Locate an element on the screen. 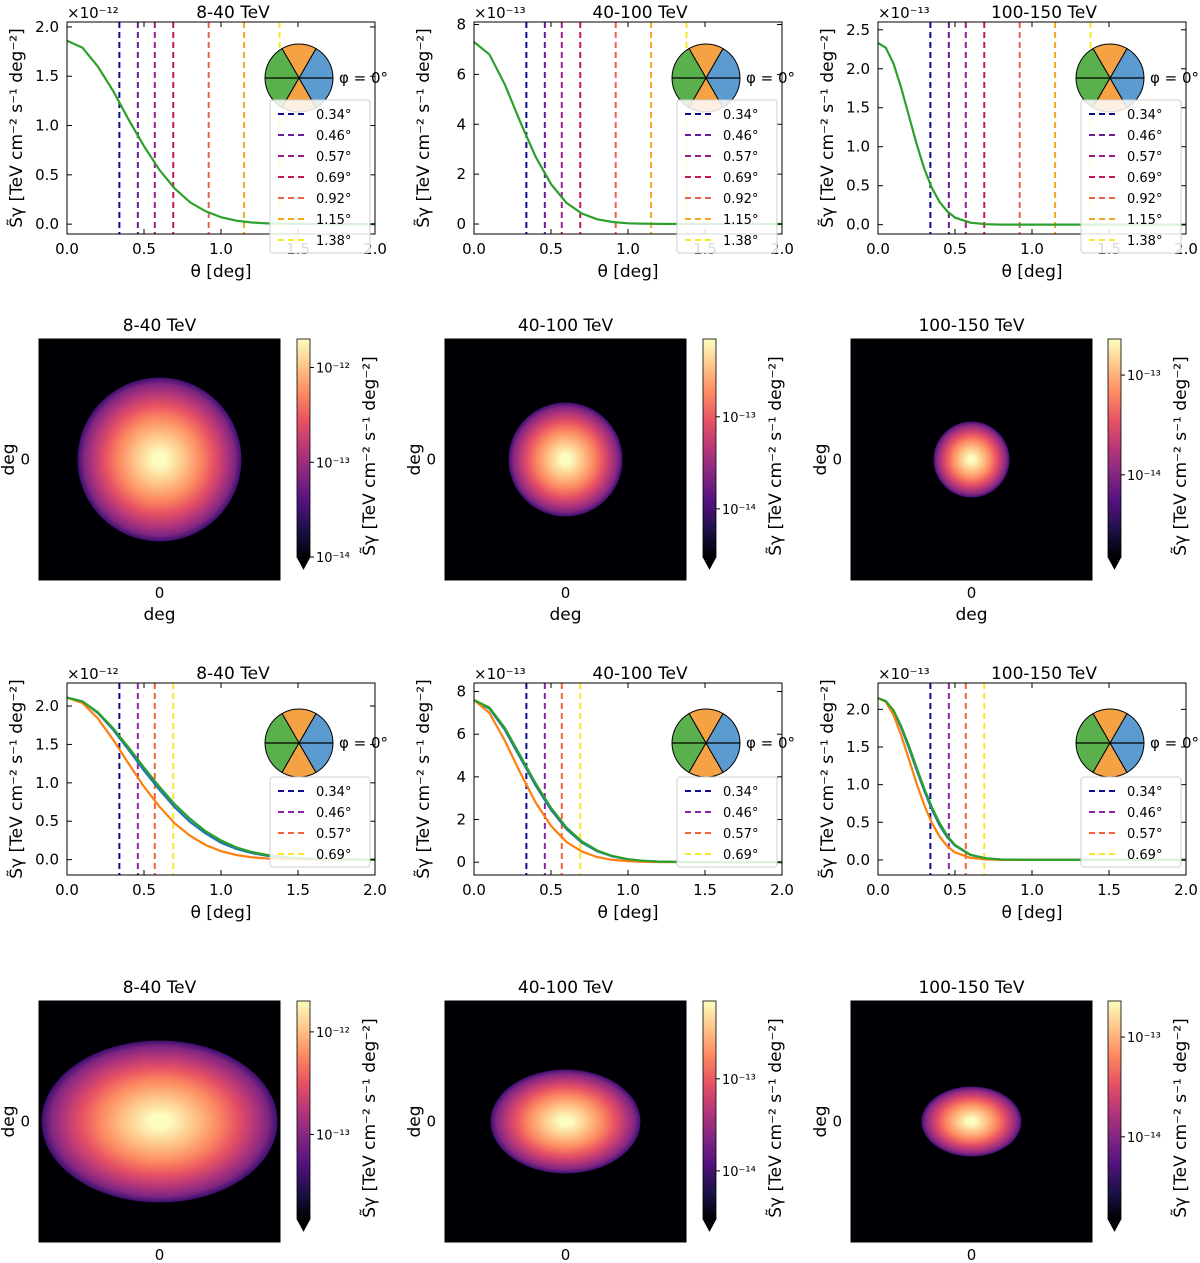 The height and width of the screenshot is (1263, 1200). colorbar: 10⁻¹³ 10⁻¹⁴ S̃γ [TeV cm⁻² s⁻¹ deg⁻²] is located at coordinates (744, 1116).